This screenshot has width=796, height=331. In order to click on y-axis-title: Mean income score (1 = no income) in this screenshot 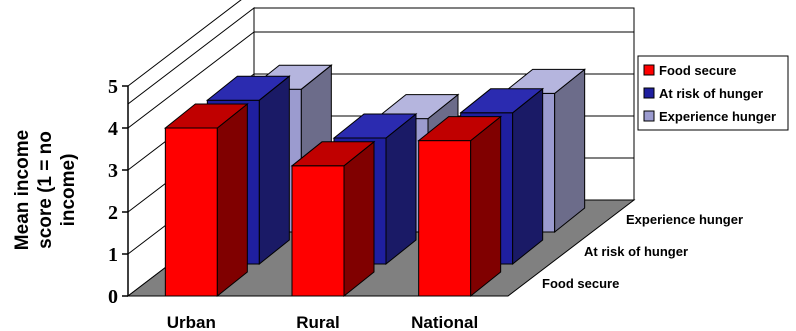, I will do `click(45, 190)`.